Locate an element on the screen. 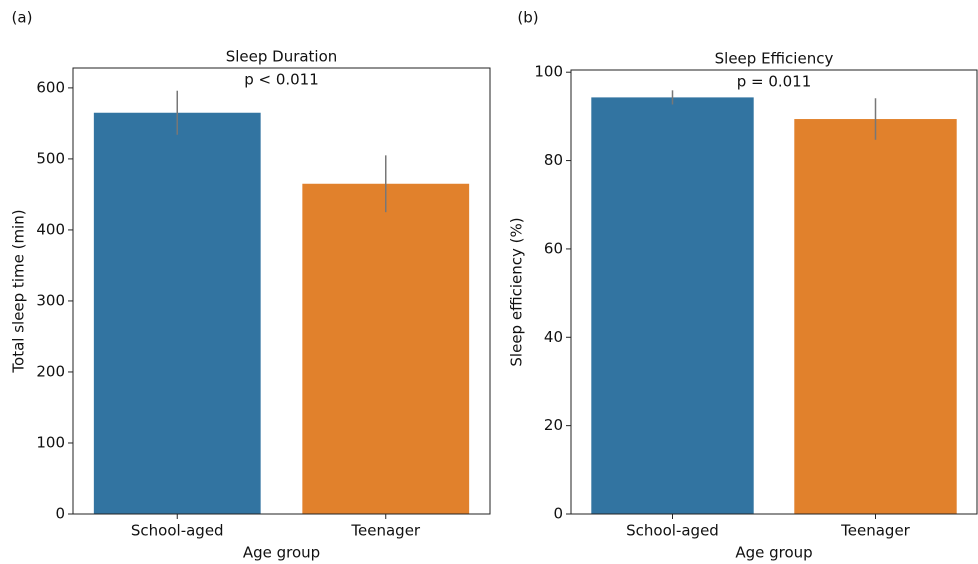 Image resolution: width=978 pixels, height=564 pixels. chart-title: Sleep Duration is located at coordinates (282, 57).